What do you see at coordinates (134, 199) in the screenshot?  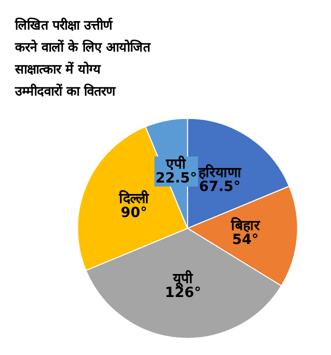 I see `slice-label: दिल्ली` at bounding box center [134, 199].